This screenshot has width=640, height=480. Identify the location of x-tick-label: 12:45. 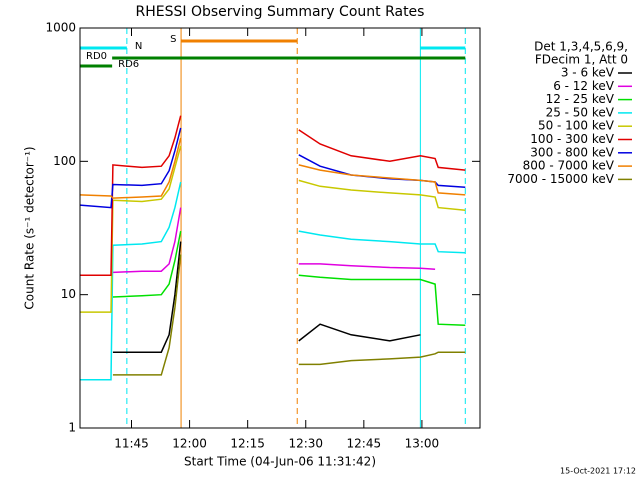
(364, 444).